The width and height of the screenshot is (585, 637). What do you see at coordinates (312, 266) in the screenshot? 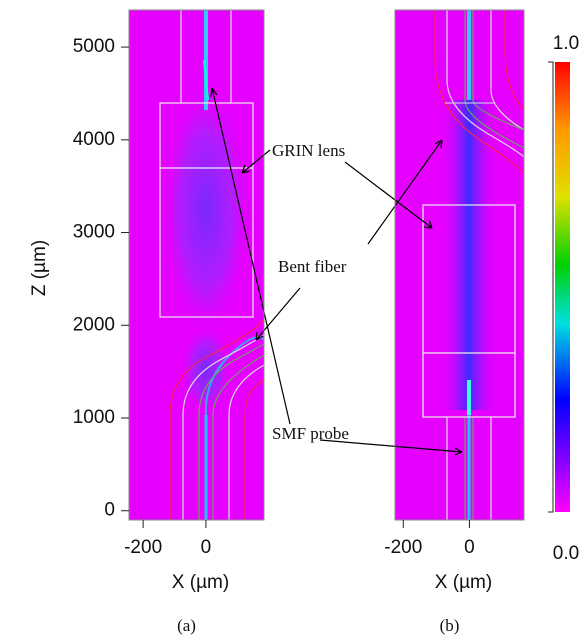
I see `annotation: Bent fiber` at bounding box center [312, 266].